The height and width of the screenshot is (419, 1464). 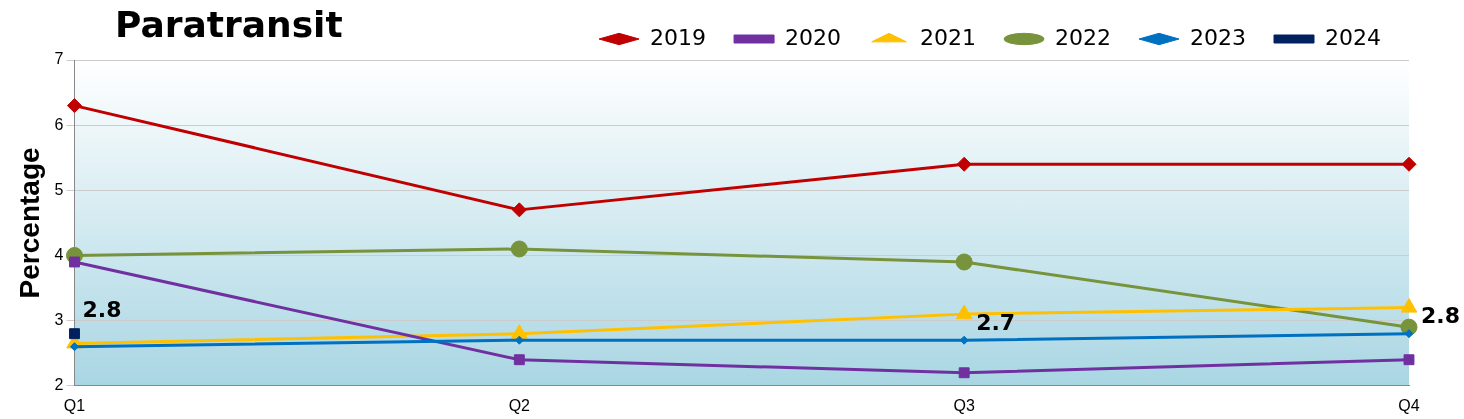 I want to click on y-tick-label: 2, so click(x=59, y=385).